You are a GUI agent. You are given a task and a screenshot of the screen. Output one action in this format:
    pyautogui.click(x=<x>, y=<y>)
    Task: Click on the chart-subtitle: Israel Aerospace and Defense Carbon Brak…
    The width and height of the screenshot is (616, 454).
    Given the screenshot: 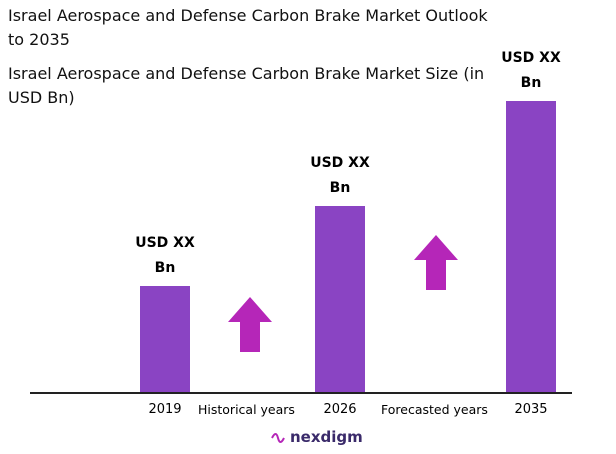 What is the action you would take?
    pyautogui.click(x=246, y=85)
    